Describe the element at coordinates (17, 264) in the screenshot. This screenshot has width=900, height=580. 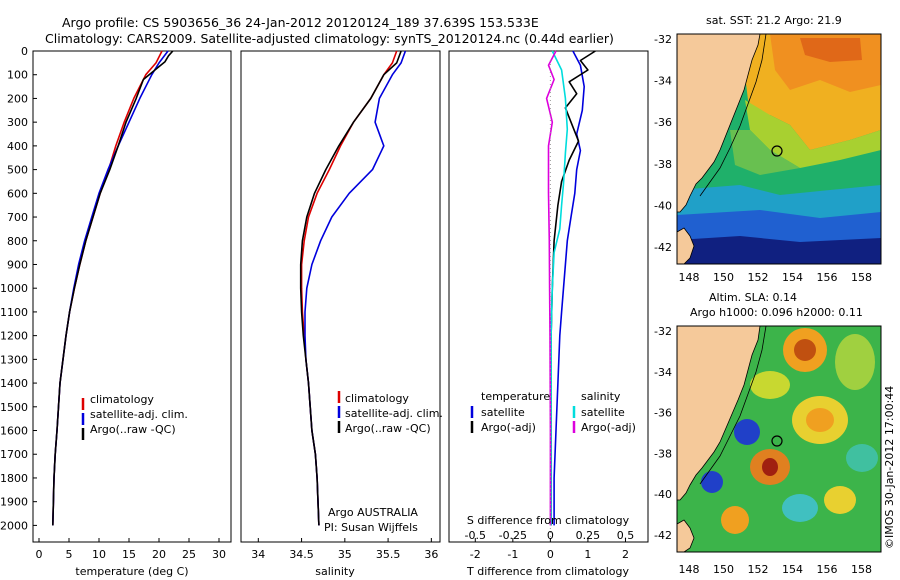
I see `y-tick-label: 900` at that location.